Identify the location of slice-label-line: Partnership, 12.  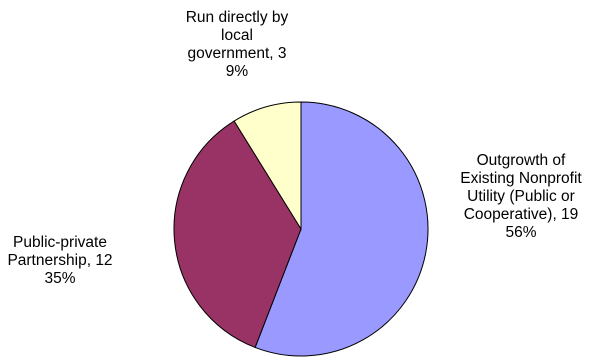
(59, 260).